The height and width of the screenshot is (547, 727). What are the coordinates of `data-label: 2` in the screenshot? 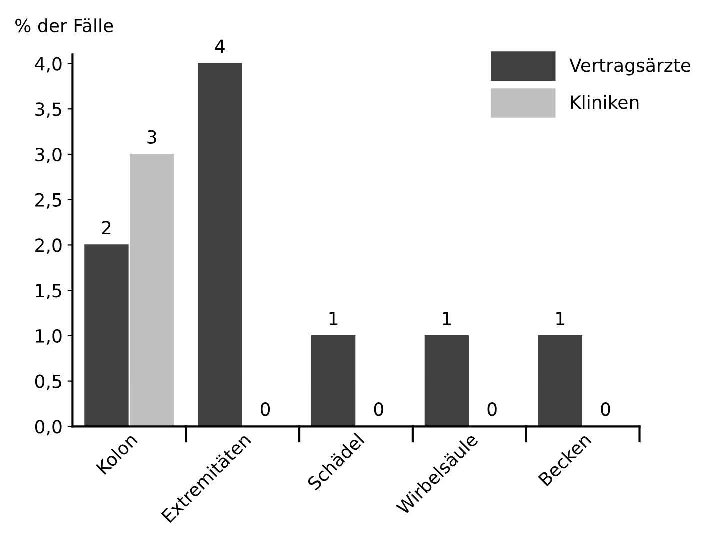 It's located at (106, 228).